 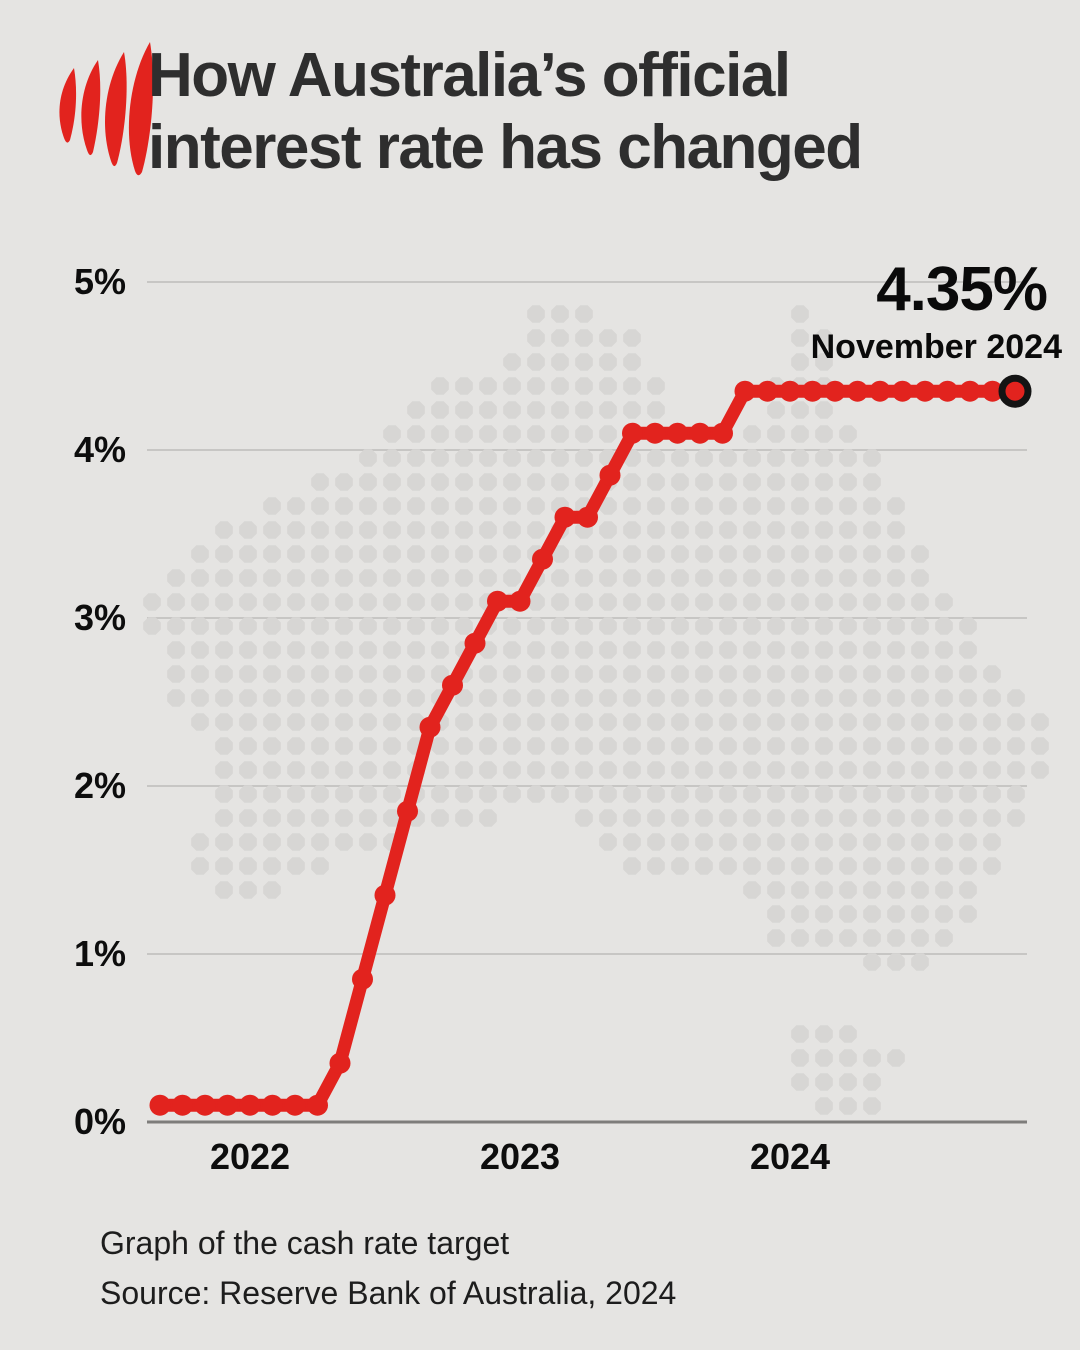 What do you see at coordinates (99, 617) in the screenshot?
I see `y-axis-tick-label: 3%` at bounding box center [99, 617].